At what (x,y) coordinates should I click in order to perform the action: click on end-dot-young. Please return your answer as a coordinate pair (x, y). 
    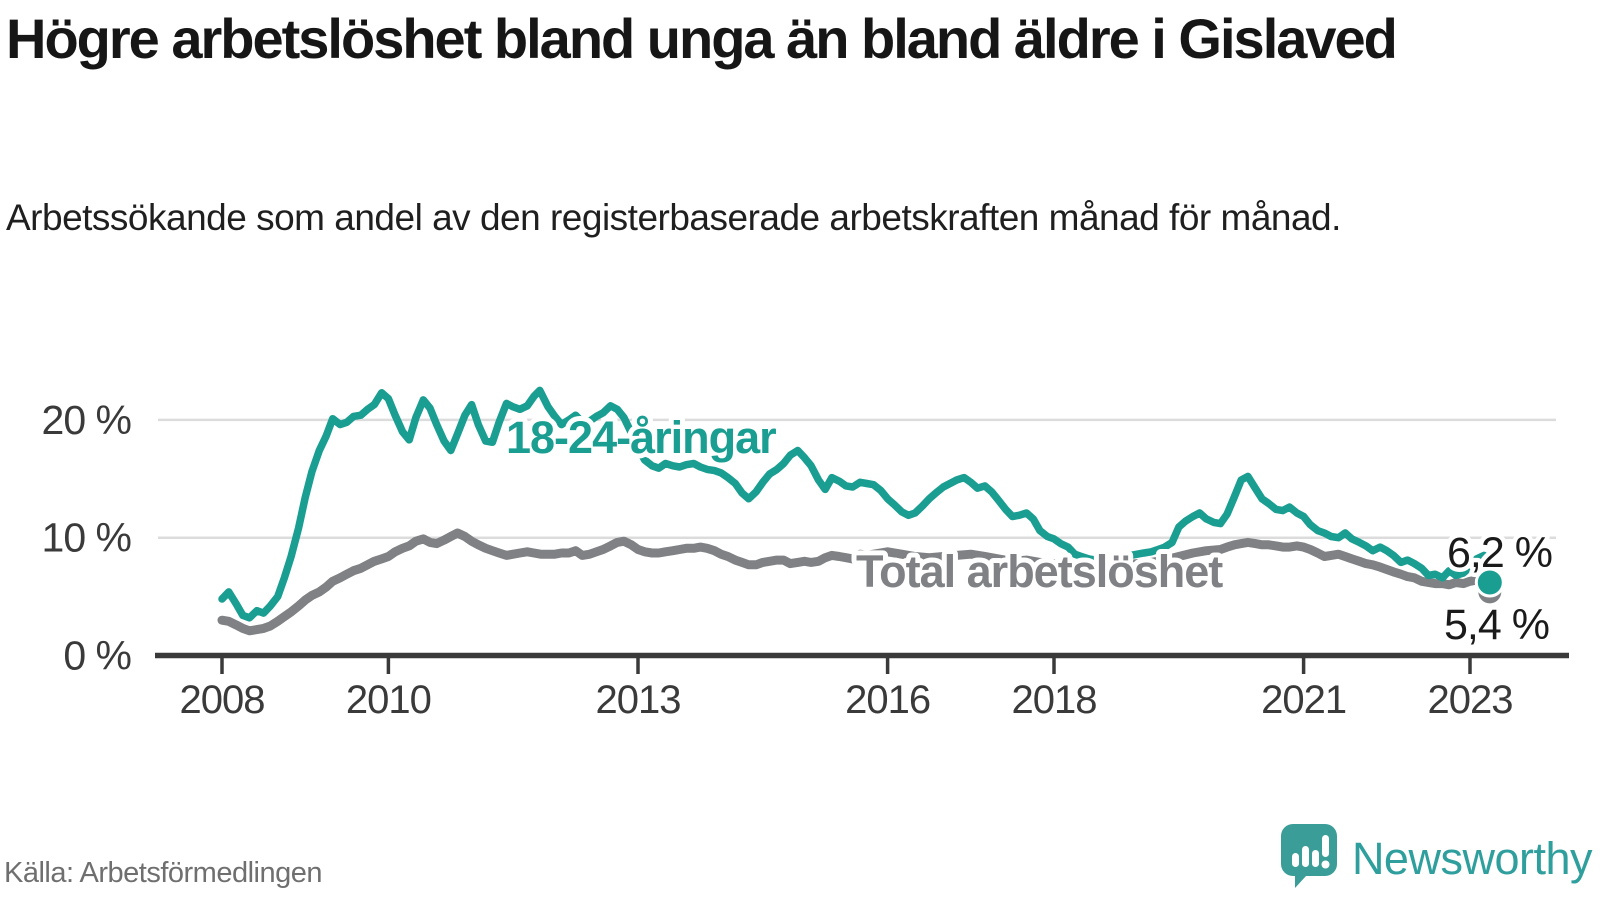
    Looking at the image, I should click on (1489, 582).